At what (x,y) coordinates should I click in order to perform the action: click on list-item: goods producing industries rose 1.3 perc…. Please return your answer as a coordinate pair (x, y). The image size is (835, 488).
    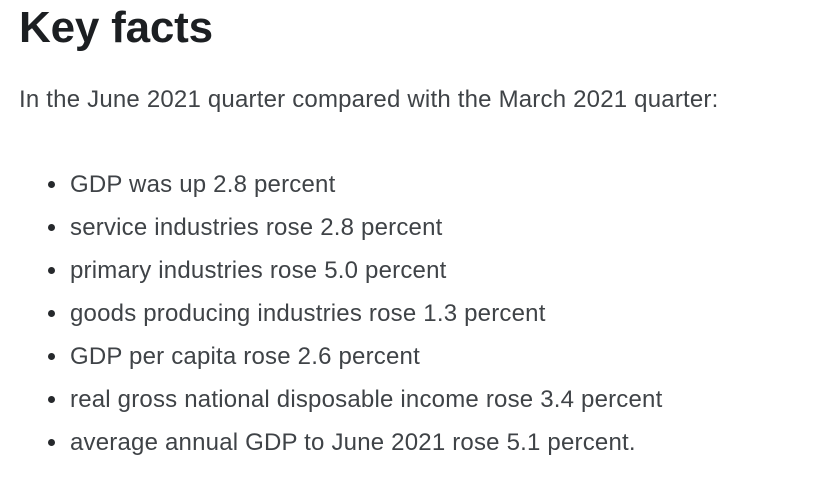
    Looking at the image, I should click on (417, 314).